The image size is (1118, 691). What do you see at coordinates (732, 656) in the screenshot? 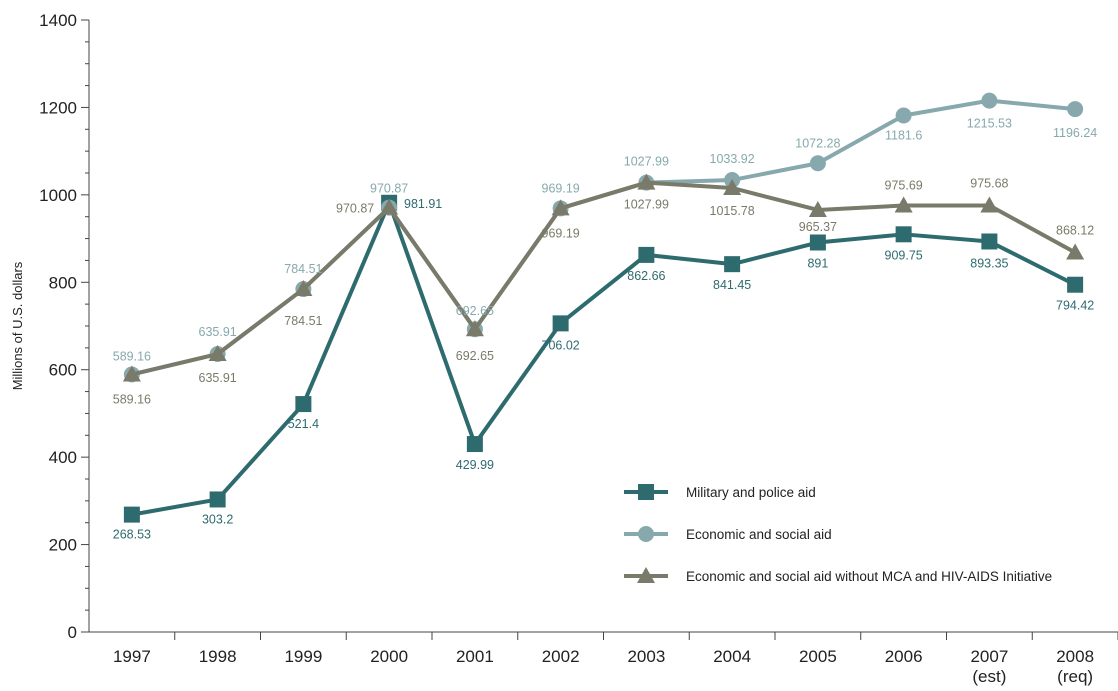
I see `x-tick-label: 2004` at bounding box center [732, 656].